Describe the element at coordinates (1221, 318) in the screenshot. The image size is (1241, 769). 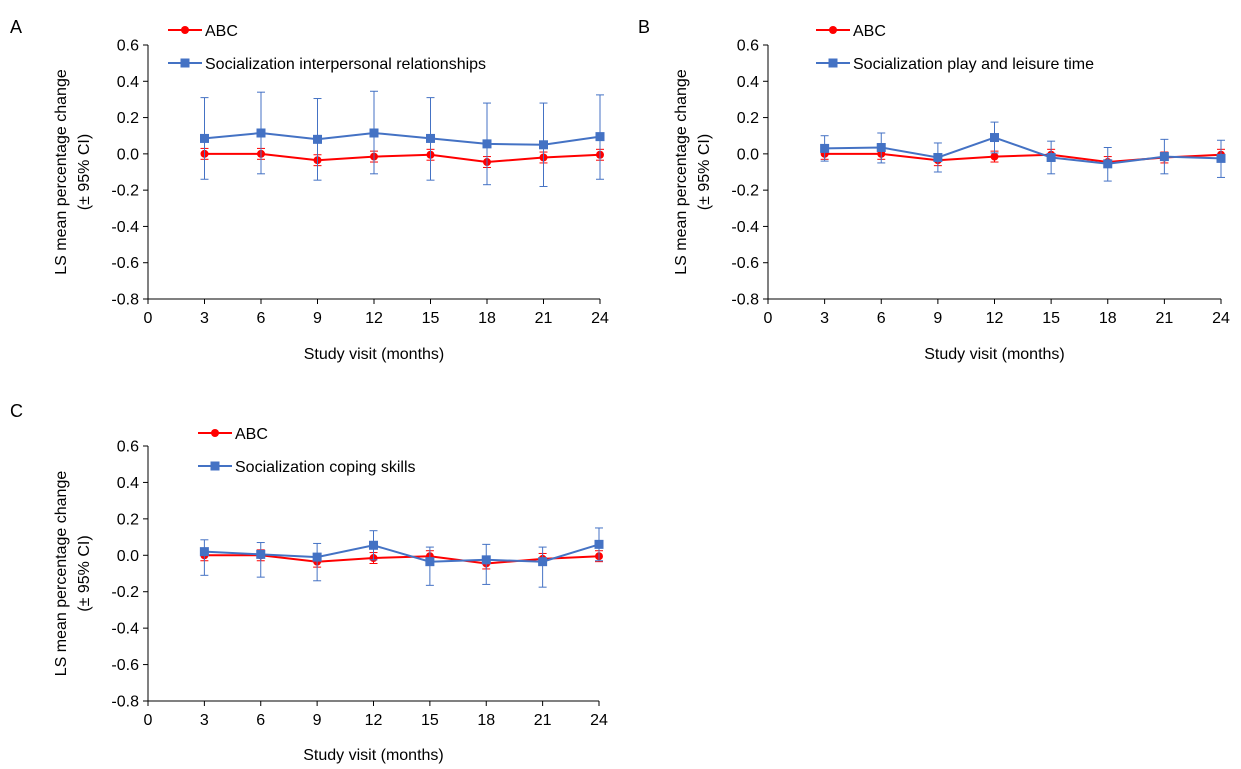
I see `panel-b-x-tick-label: 24` at that location.